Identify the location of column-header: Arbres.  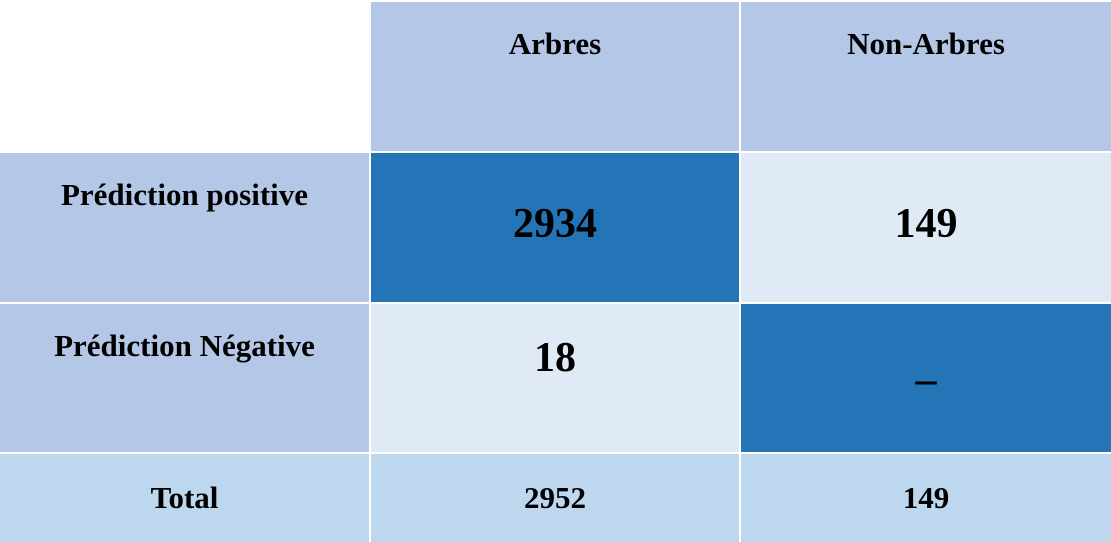
(555, 76).